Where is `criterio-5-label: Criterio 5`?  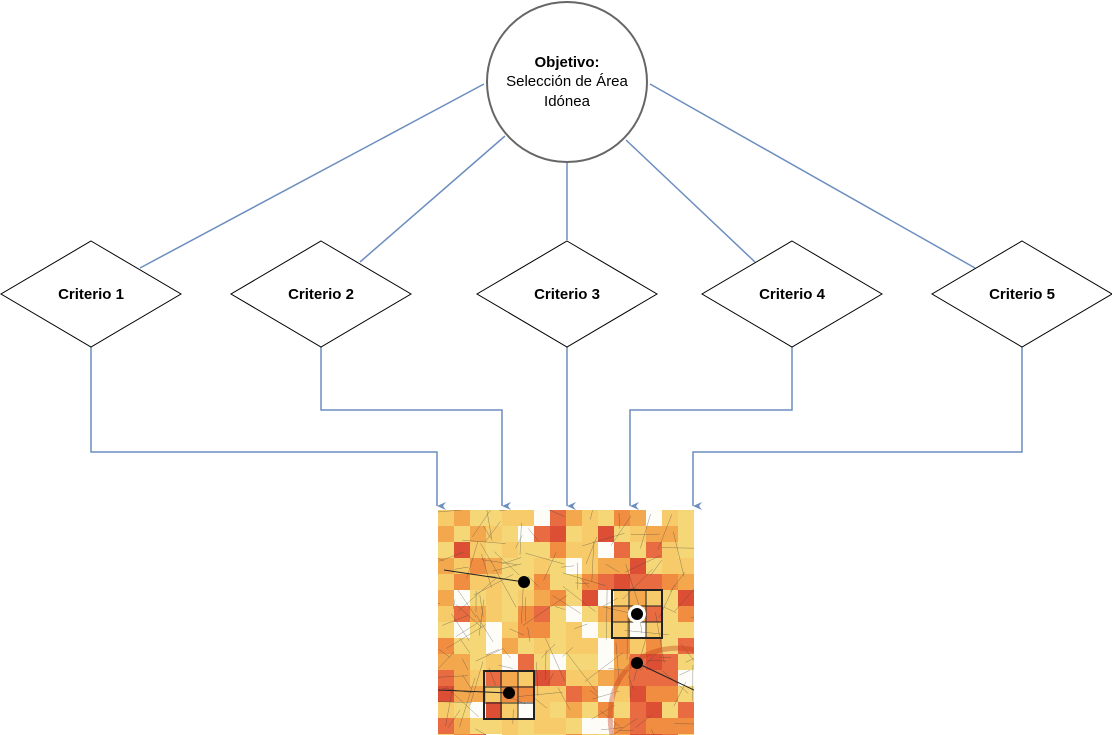 criterio-5-label: Criterio 5 is located at coordinates (1022, 294).